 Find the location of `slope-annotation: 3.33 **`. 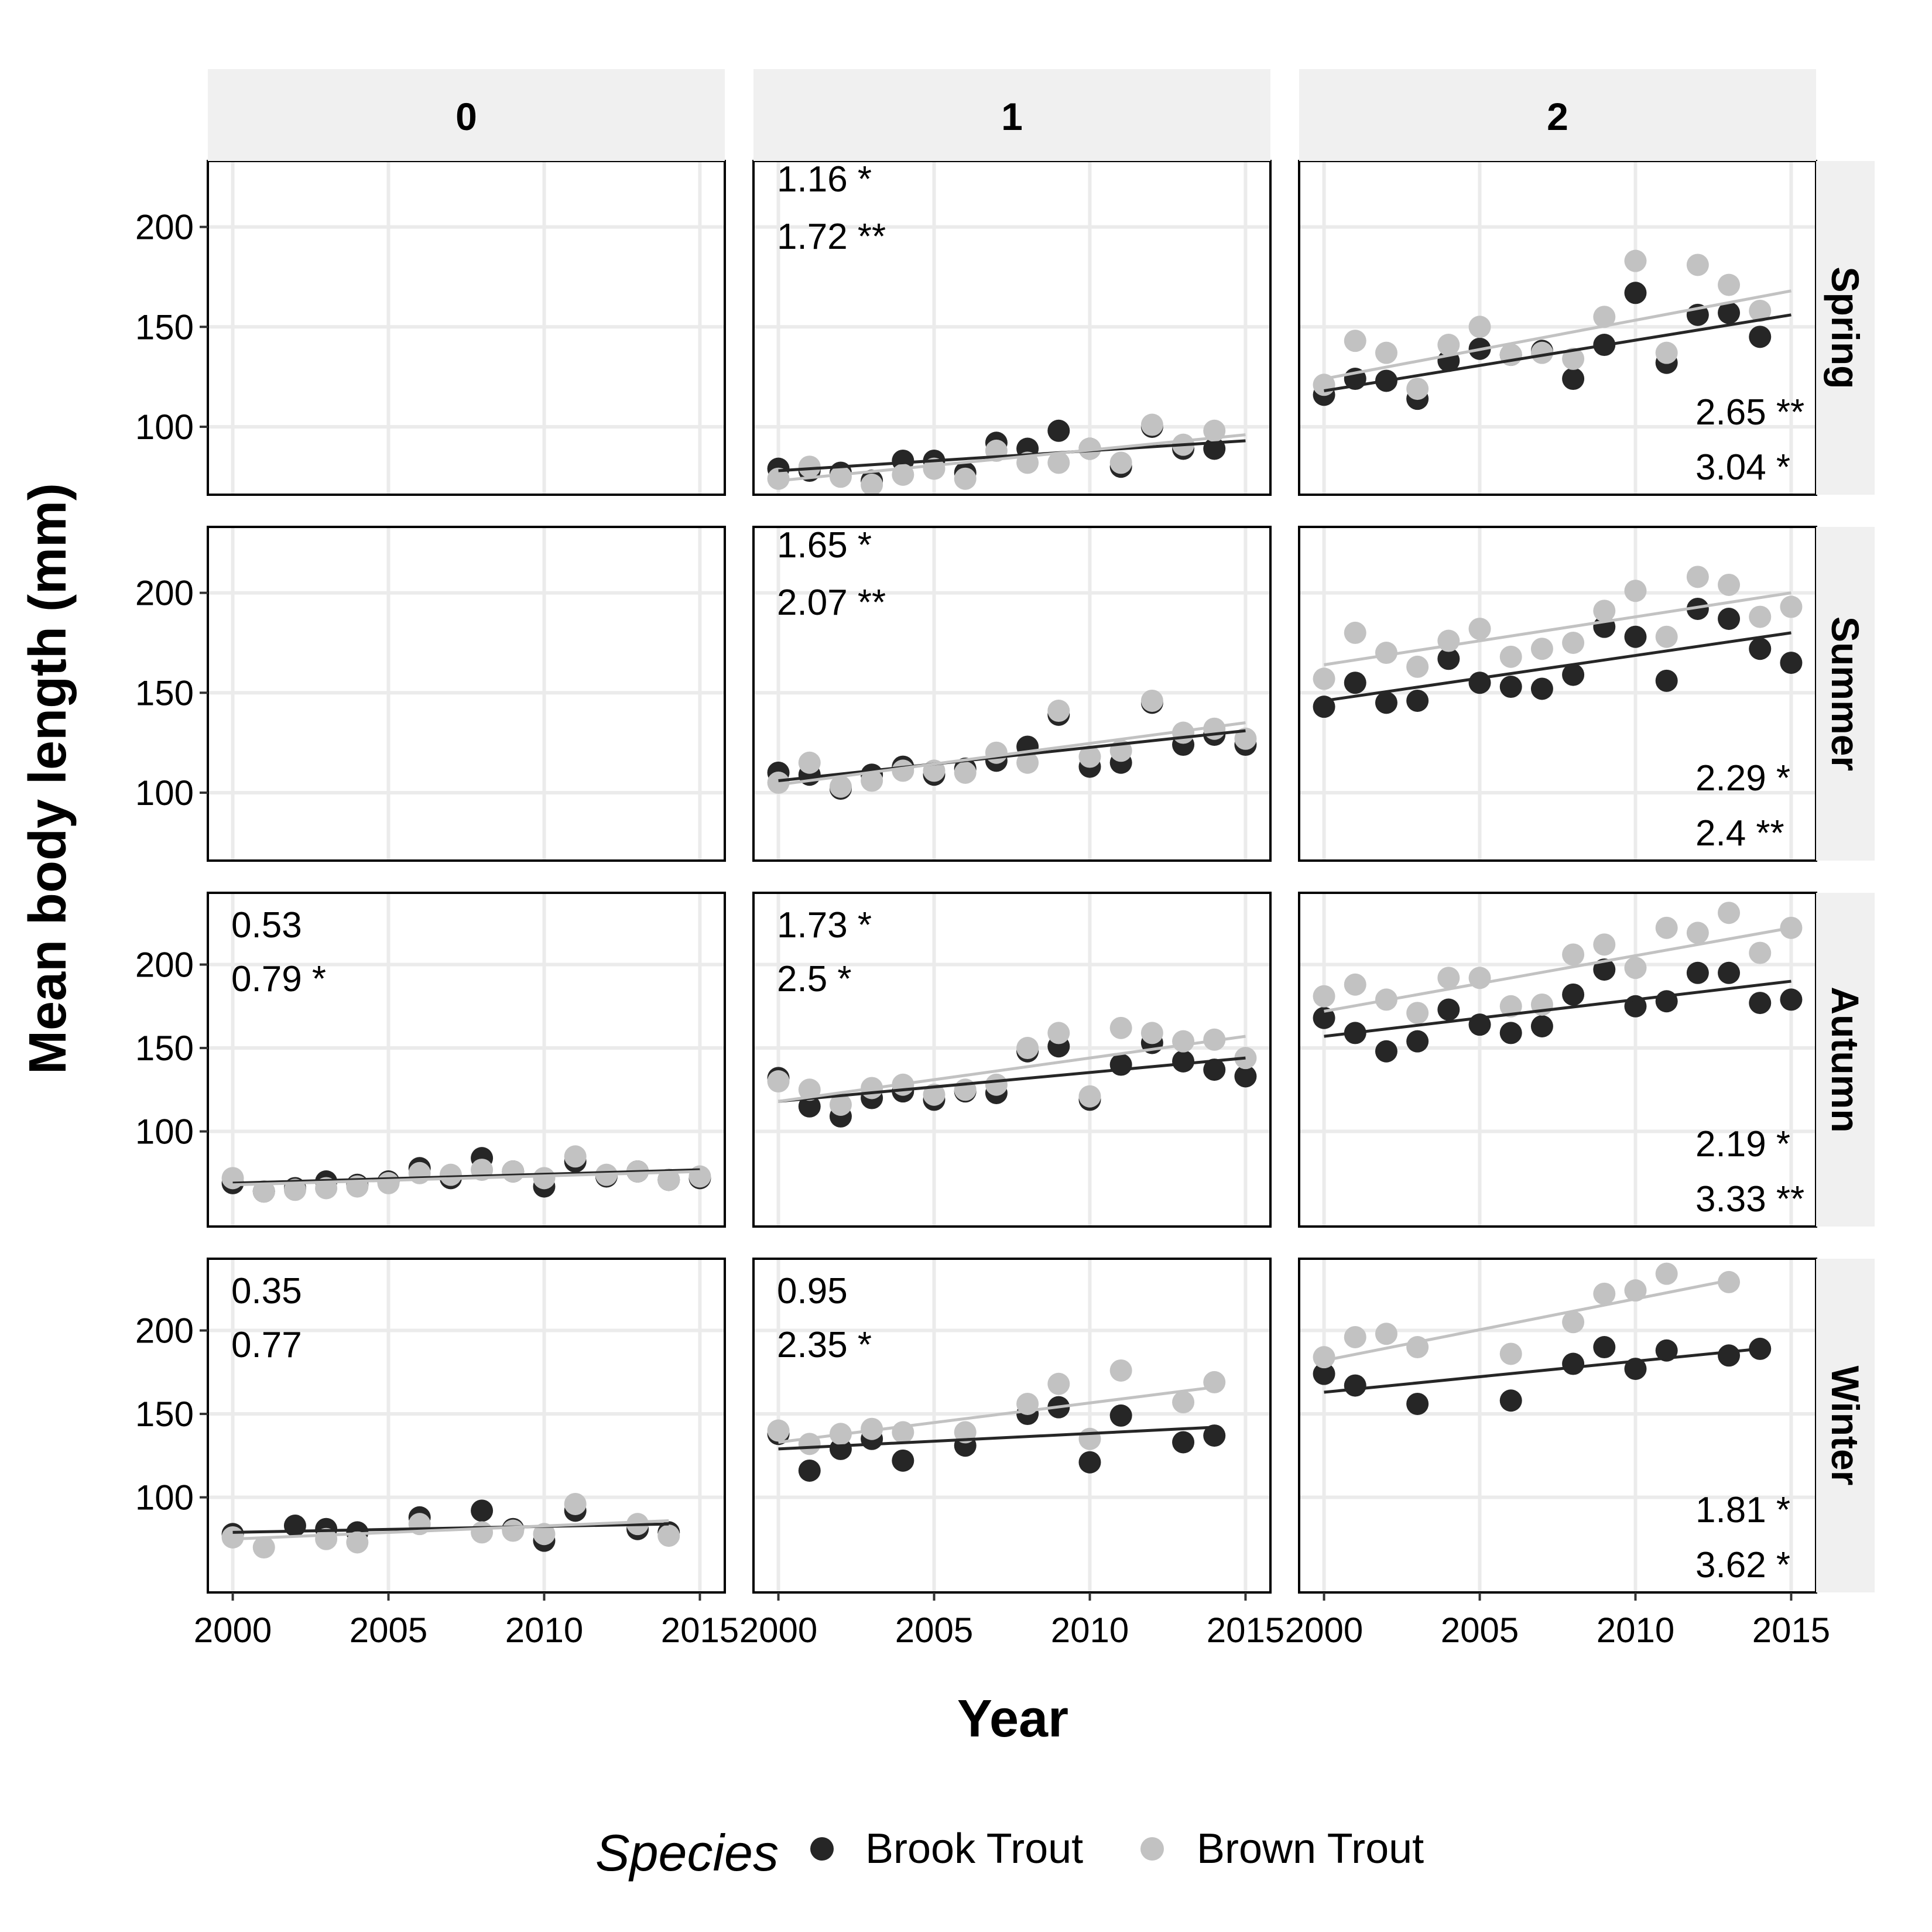

slope-annotation: 3.33 ** is located at coordinates (1749, 1199).